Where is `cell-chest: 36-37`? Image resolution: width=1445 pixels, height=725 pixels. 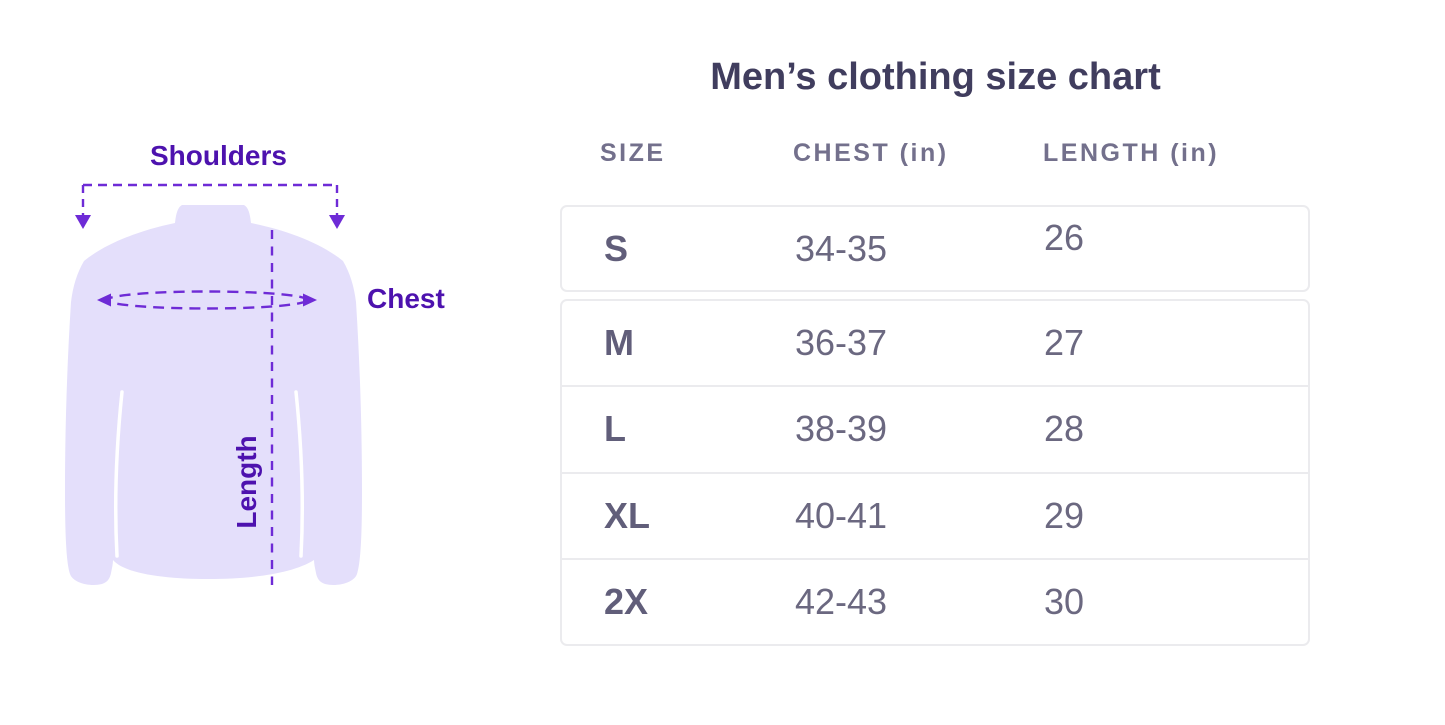 cell-chest: 36-37 is located at coordinates (841, 343).